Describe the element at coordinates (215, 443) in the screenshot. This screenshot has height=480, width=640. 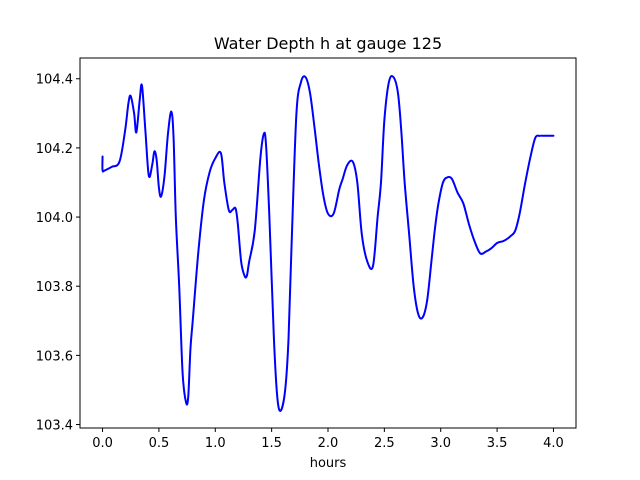
I see `x-tick-label: 1.0` at that location.